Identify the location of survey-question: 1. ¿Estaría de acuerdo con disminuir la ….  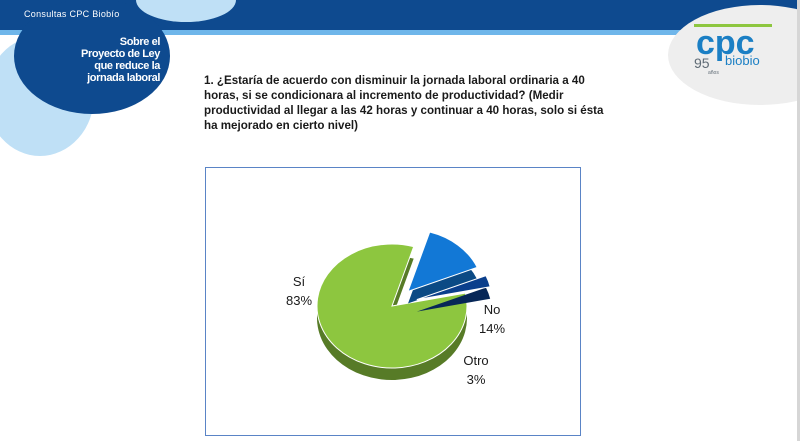
(404, 103).